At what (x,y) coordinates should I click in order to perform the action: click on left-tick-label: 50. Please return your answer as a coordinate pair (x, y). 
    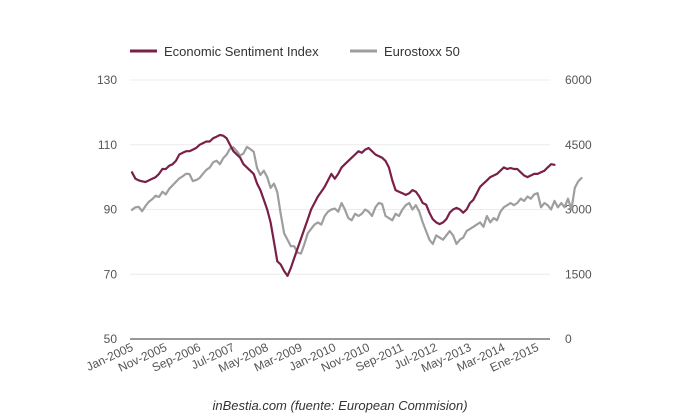
    Looking at the image, I should click on (111, 339).